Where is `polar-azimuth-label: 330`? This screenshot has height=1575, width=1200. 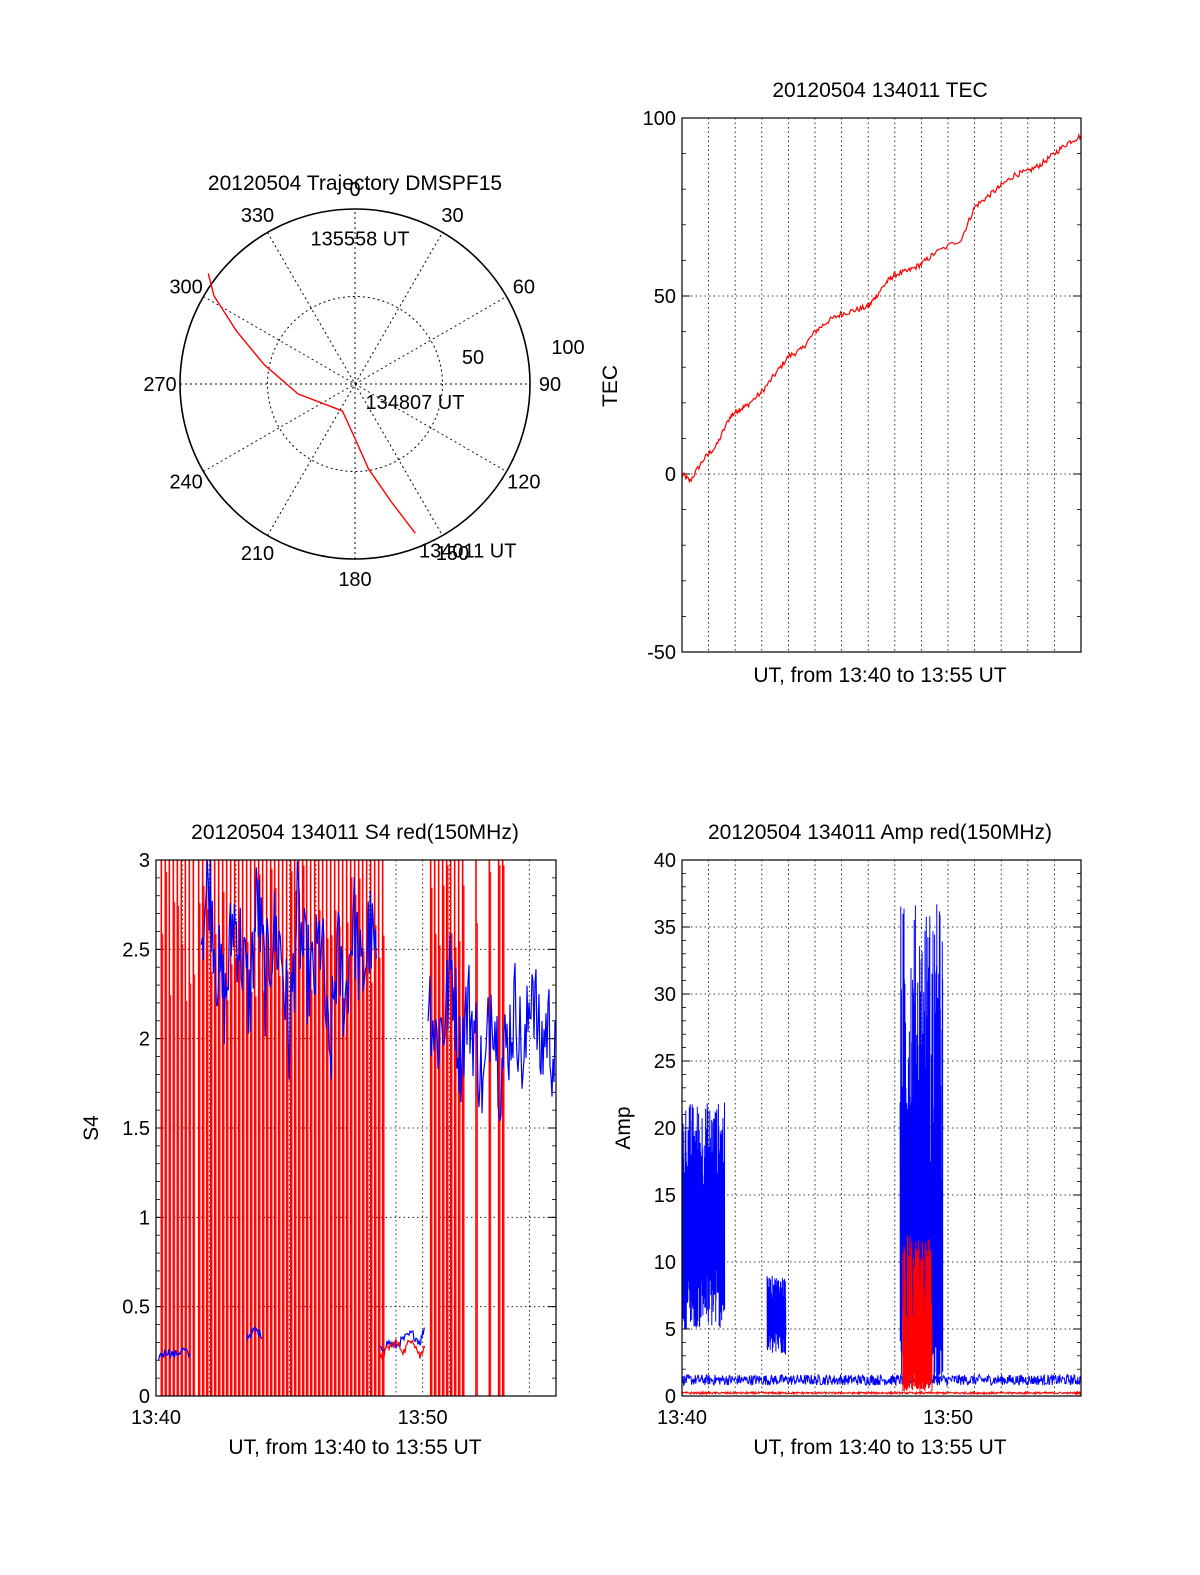 polar-azimuth-label: 330 is located at coordinates (257, 216).